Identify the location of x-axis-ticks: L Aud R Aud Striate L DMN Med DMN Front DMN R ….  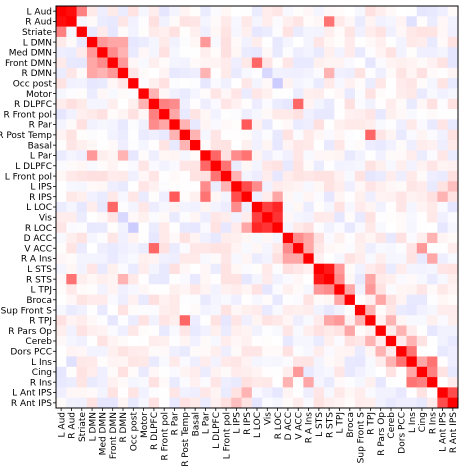
(258, 437).